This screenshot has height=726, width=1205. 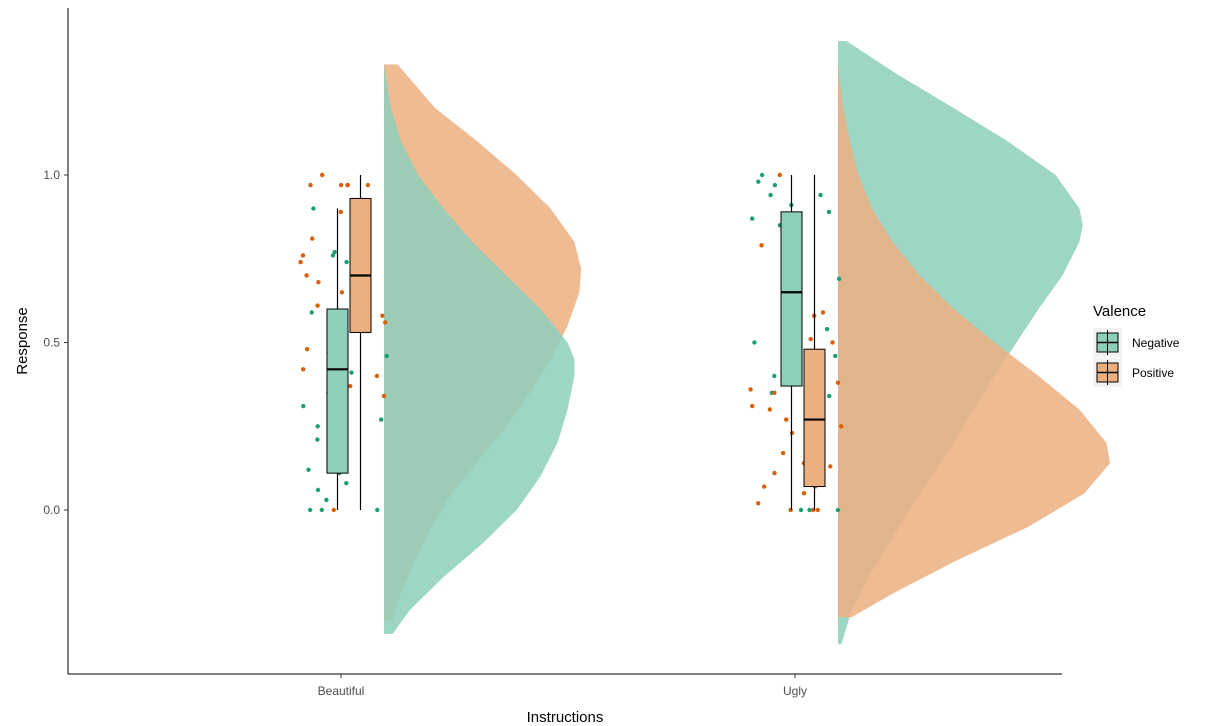 I want to click on legend: Valence Negative Positive, so click(x=1136, y=345).